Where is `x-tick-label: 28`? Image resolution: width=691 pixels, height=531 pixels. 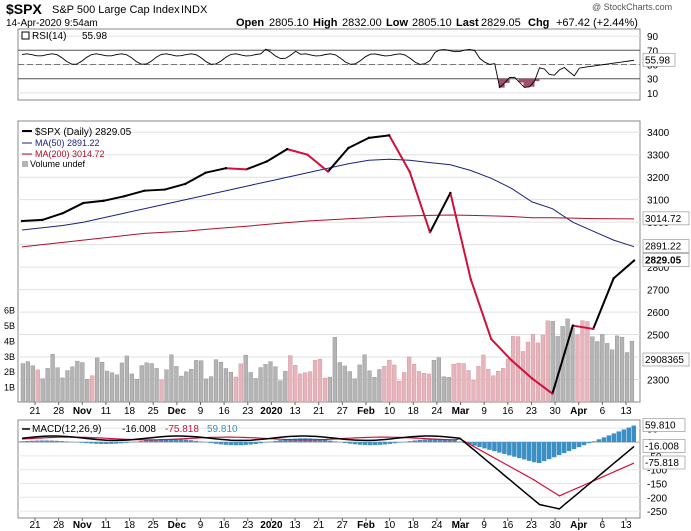
x-tick-label: 28 is located at coordinates (59, 411).